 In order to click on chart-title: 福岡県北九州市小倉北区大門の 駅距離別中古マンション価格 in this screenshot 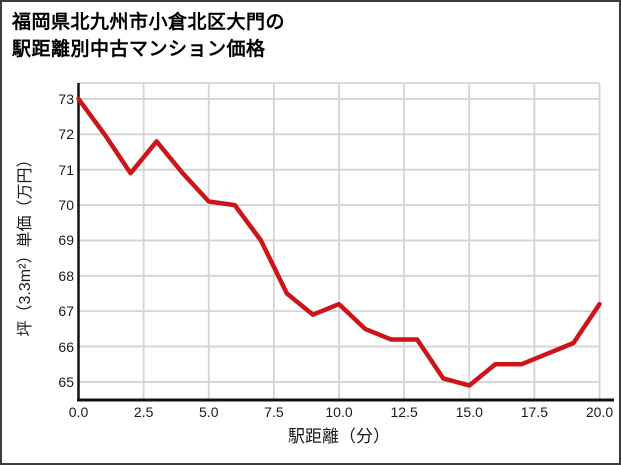, I will do `click(148, 36)`.